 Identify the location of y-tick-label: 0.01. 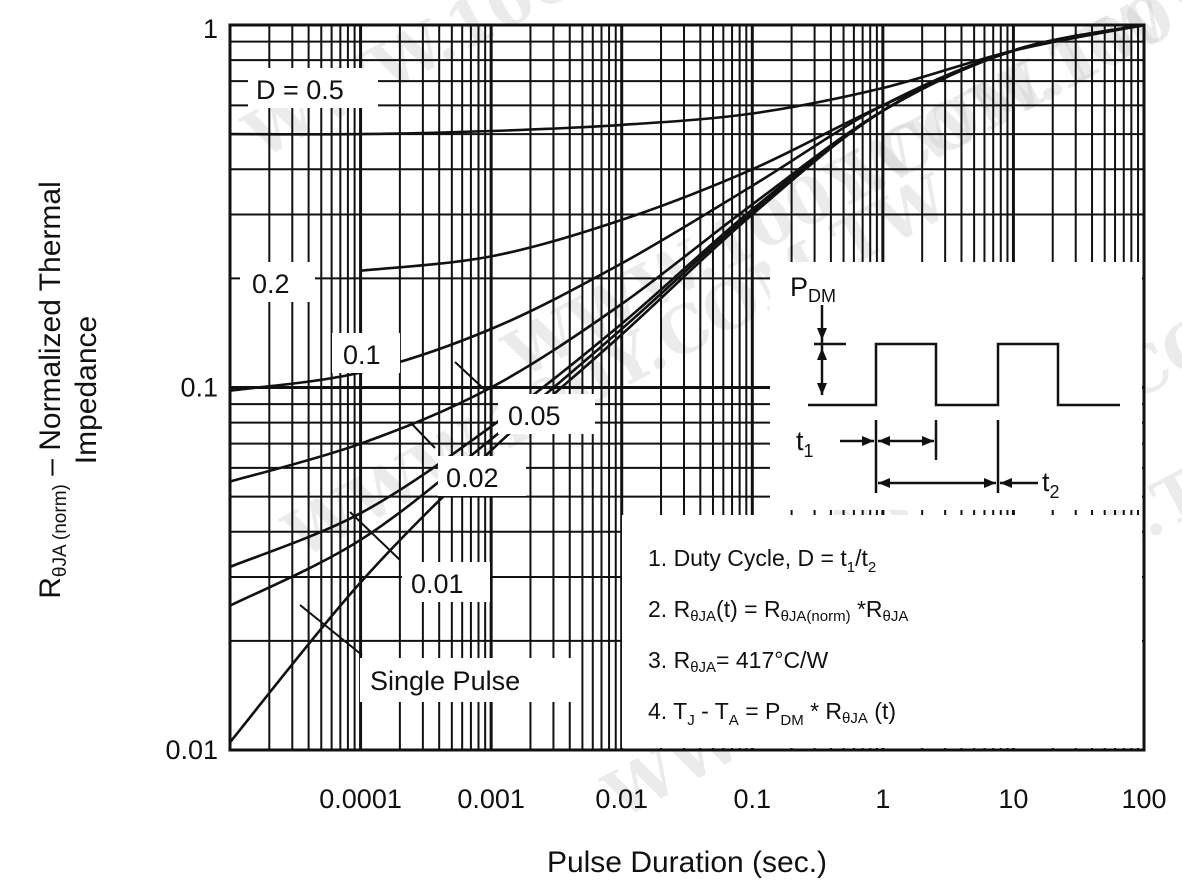
(191, 750).